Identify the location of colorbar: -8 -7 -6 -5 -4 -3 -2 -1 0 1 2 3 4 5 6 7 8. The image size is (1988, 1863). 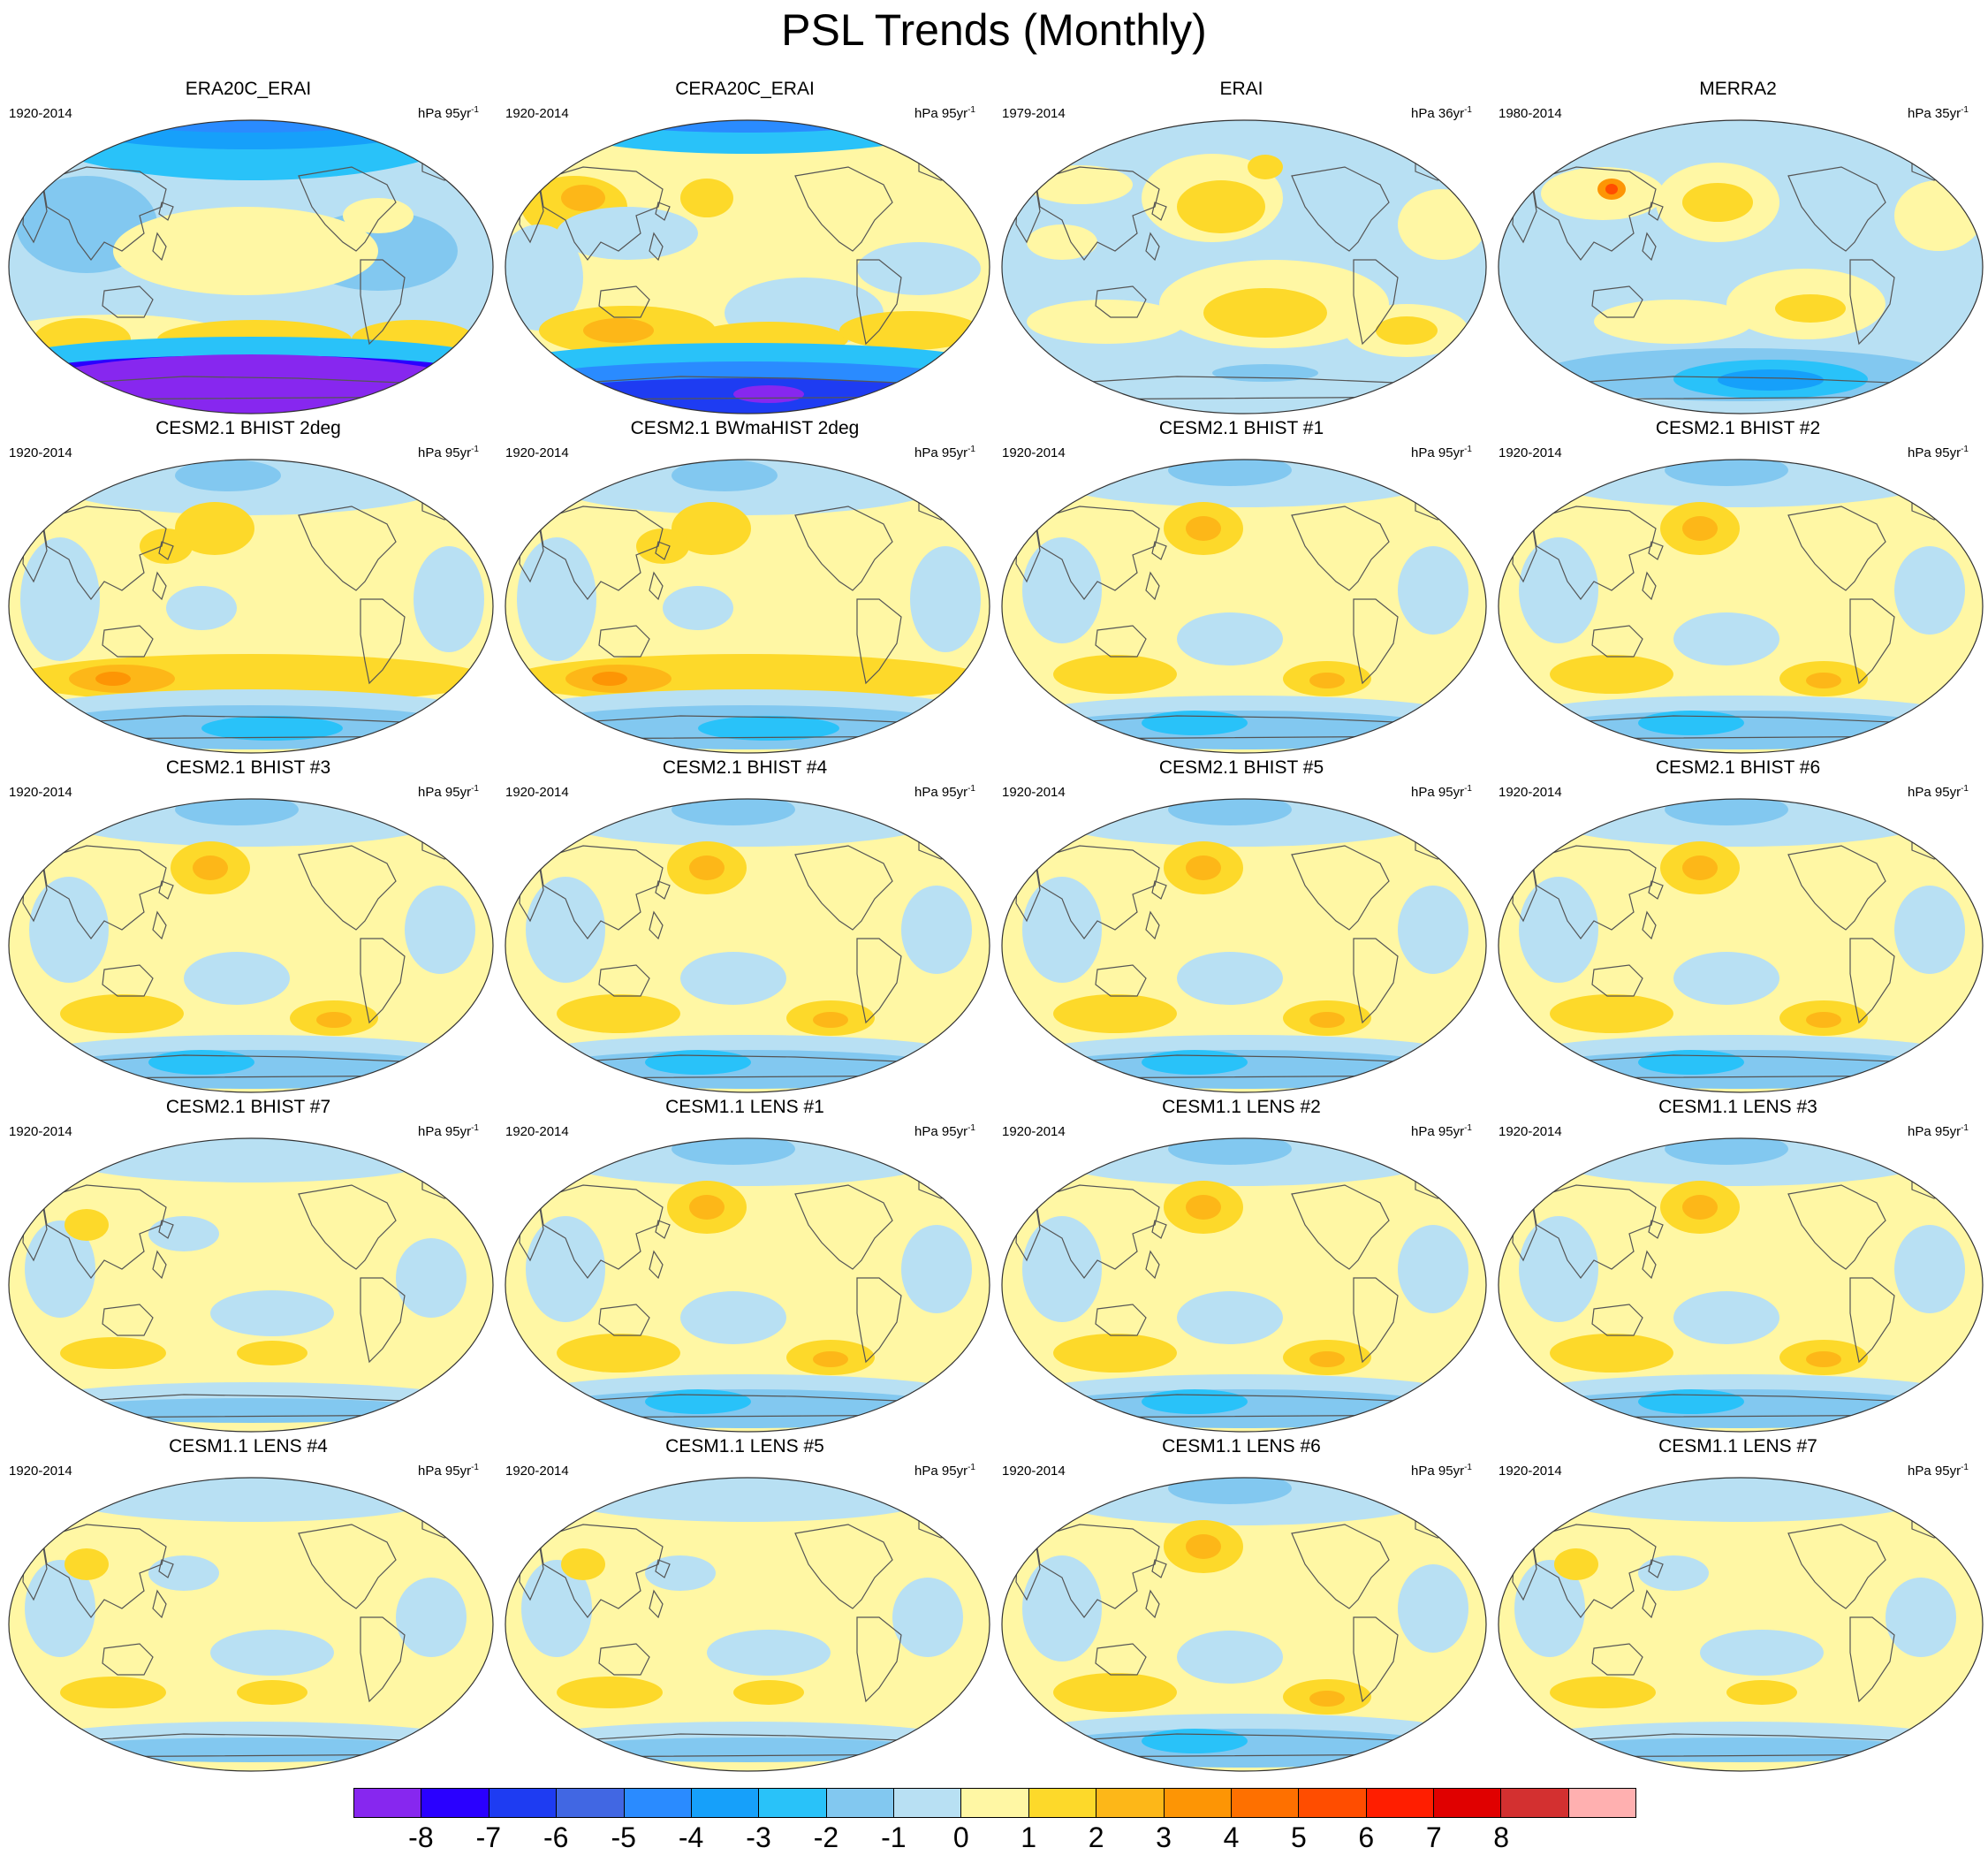
(994, 1820).